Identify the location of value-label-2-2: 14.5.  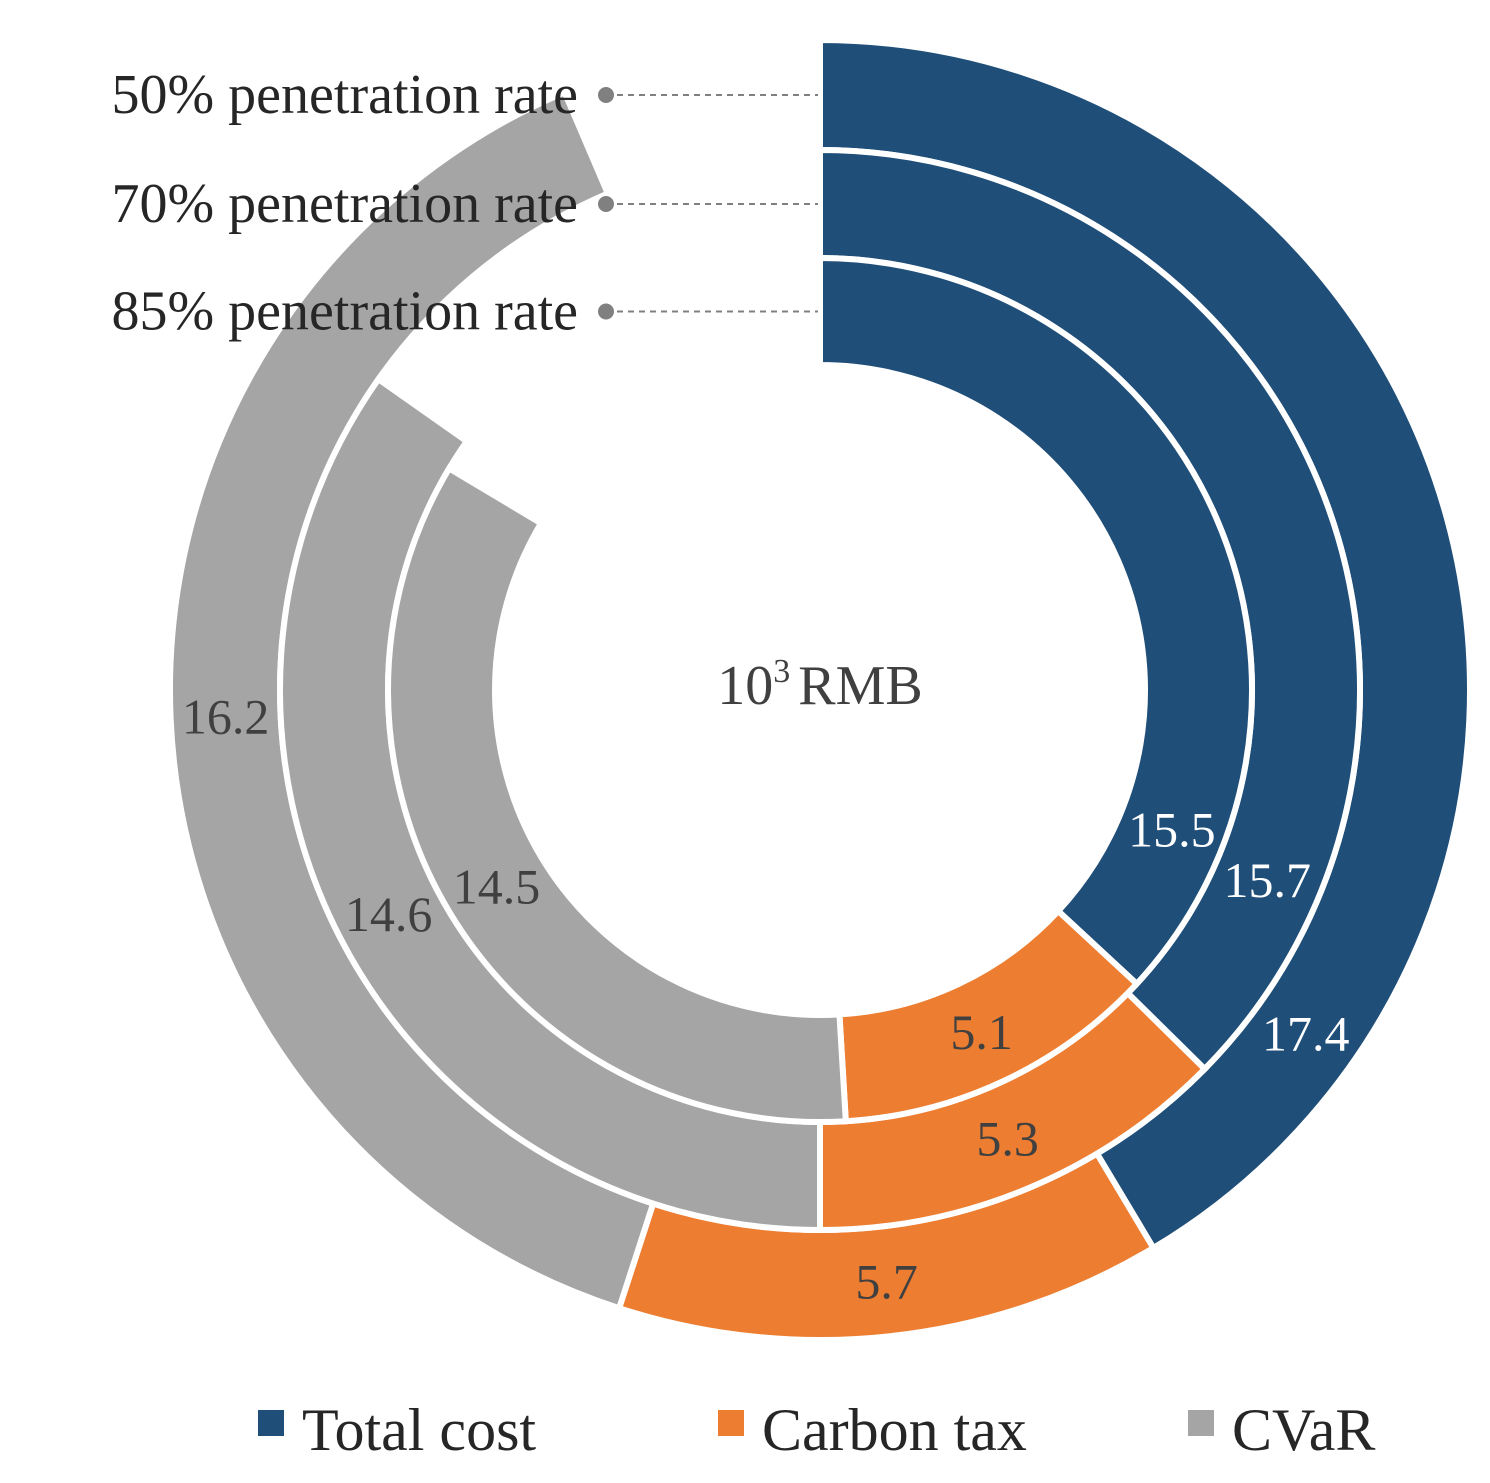
(497, 887).